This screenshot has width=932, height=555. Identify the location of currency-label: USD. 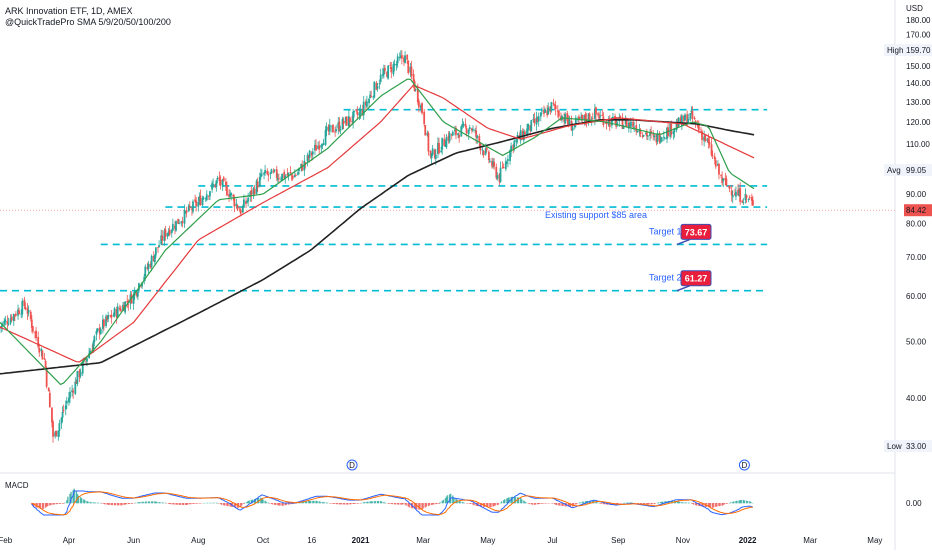
(914, 8).